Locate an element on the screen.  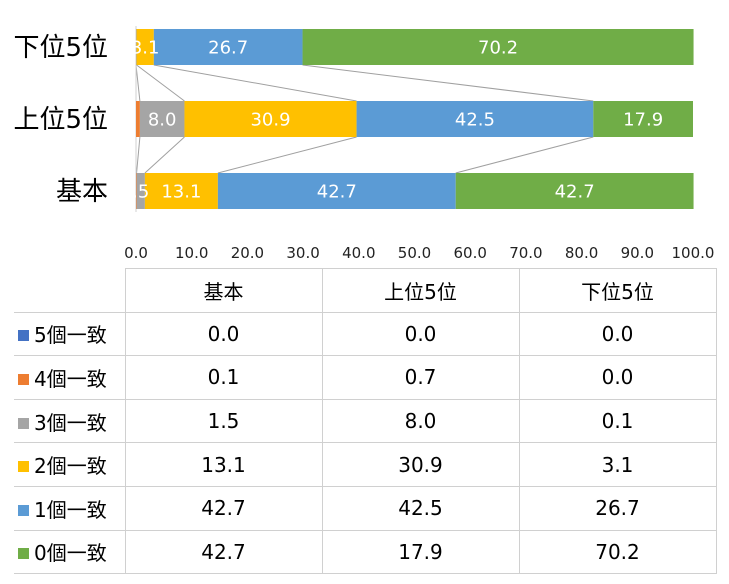
row-header: 3個一致 is located at coordinates (70, 421).